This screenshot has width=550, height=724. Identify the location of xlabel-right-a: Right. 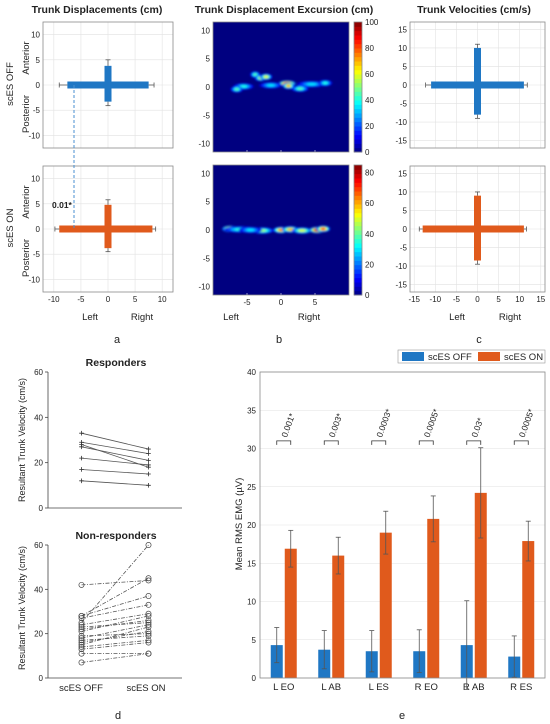
(142, 317).